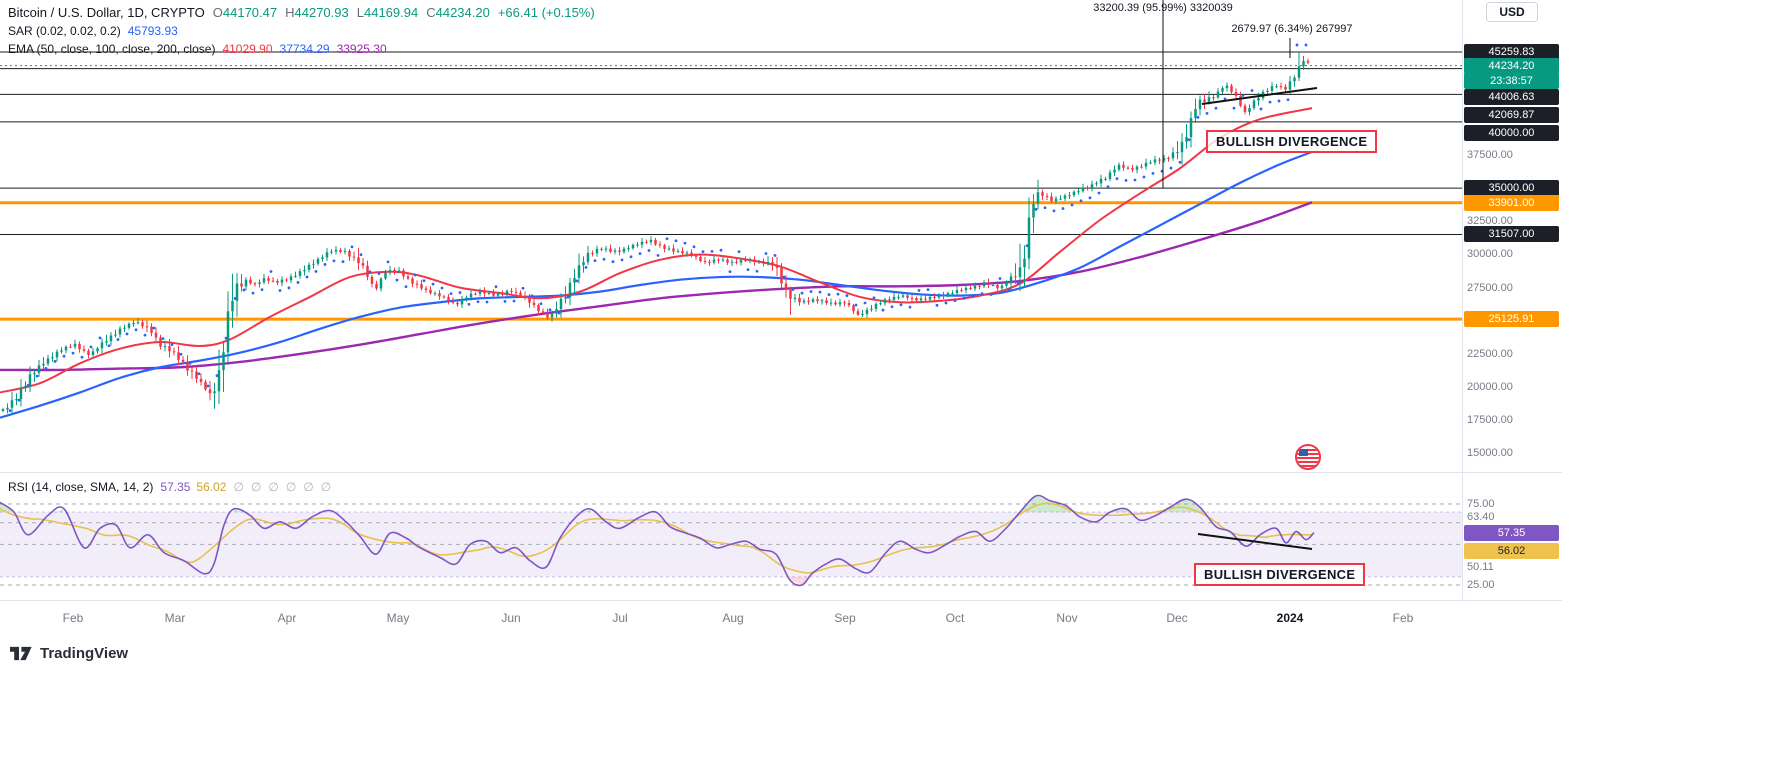 This screenshot has width=1784, height=766. I want to click on time-axis-month-label: Nov, so click(1067, 618).